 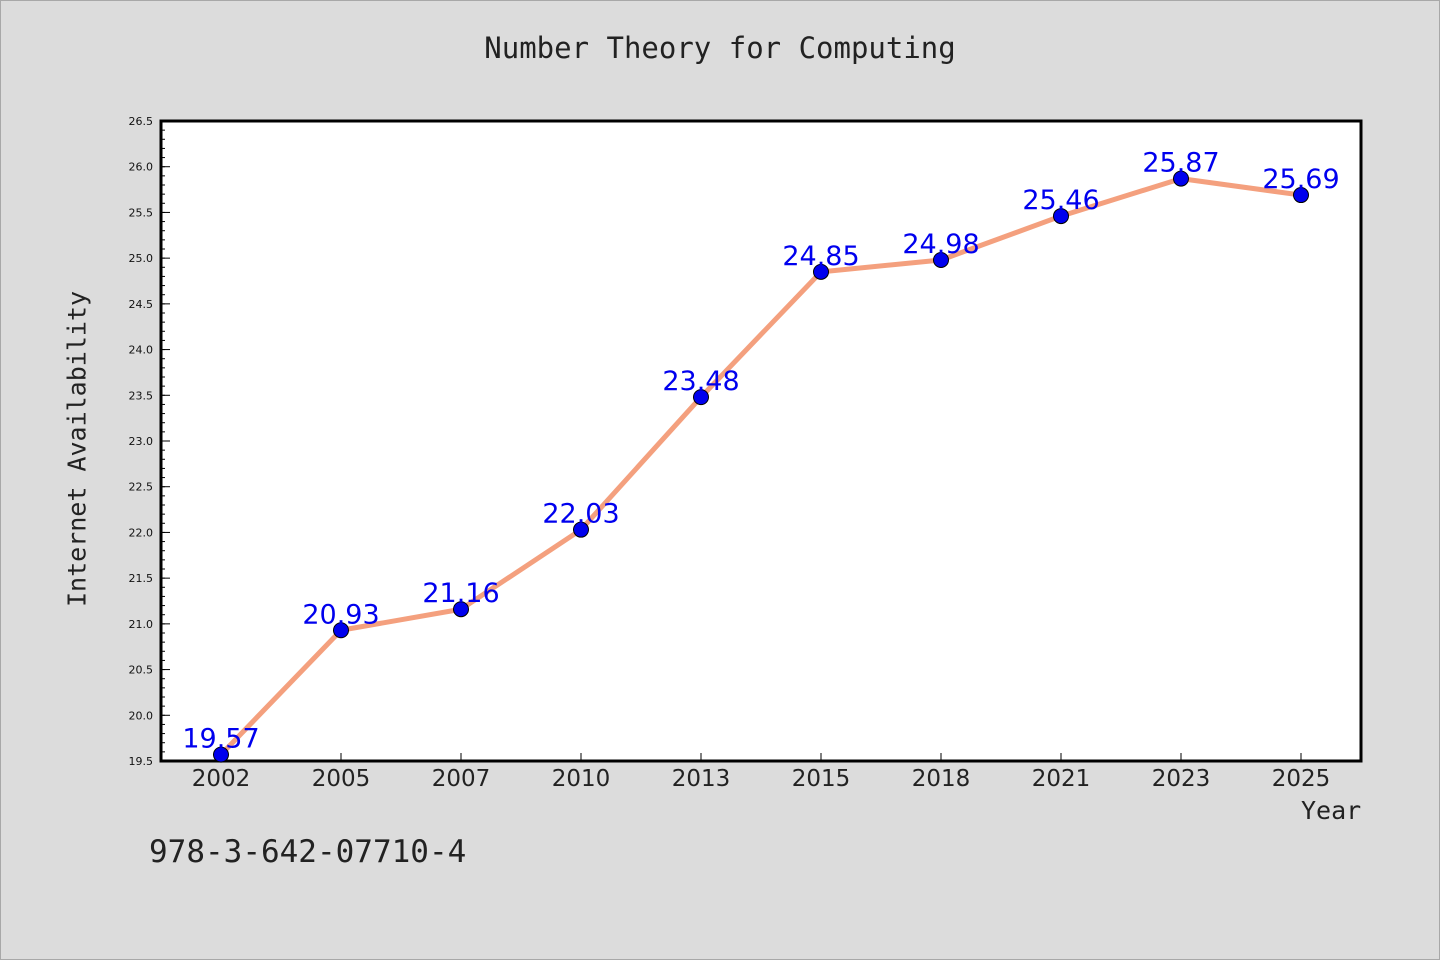 I want to click on y-tick-label: 21.5, so click(x=141, y=578).